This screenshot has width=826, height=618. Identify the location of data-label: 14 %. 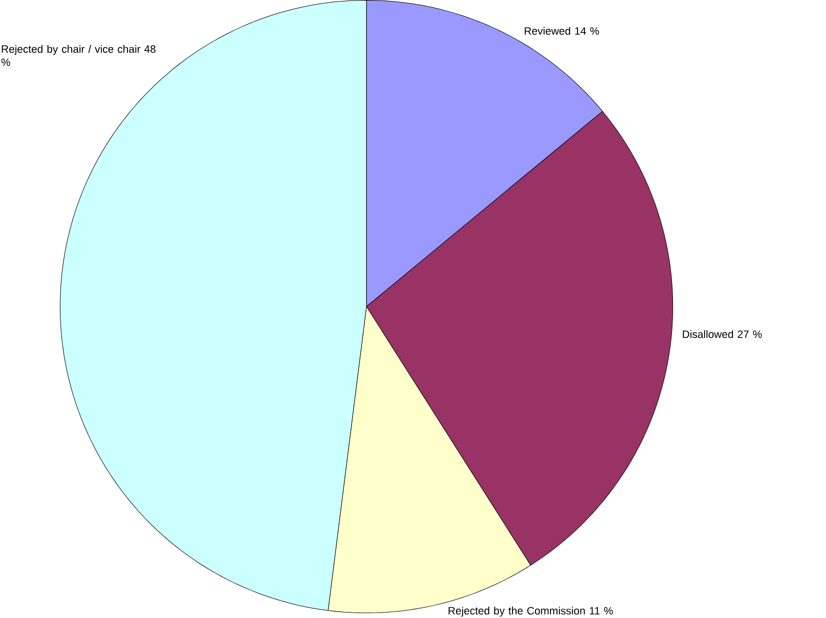
(587, 31).